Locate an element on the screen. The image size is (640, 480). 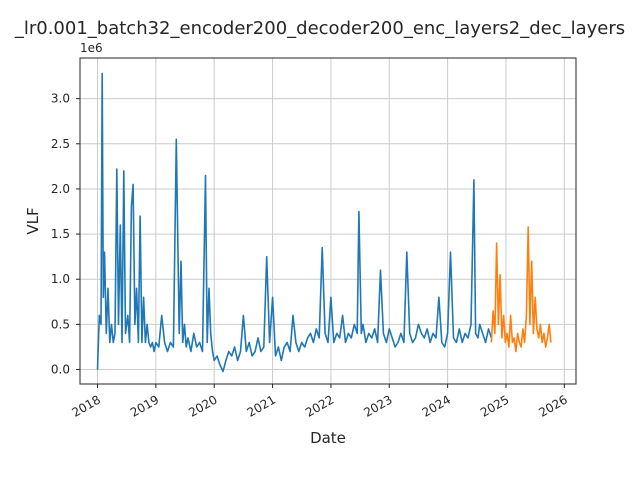
y-axis: 0.0 0.5 1.0 1.5 2.0 2.5 3.0 is located at coordinates (65, 234).